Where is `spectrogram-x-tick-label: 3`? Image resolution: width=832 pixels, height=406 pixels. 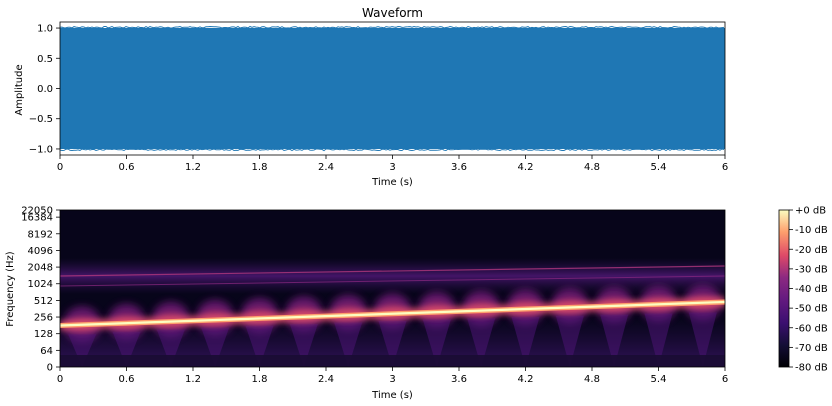 spectrogram-x-tick-label: 3 is located at coordinates (392, 379).